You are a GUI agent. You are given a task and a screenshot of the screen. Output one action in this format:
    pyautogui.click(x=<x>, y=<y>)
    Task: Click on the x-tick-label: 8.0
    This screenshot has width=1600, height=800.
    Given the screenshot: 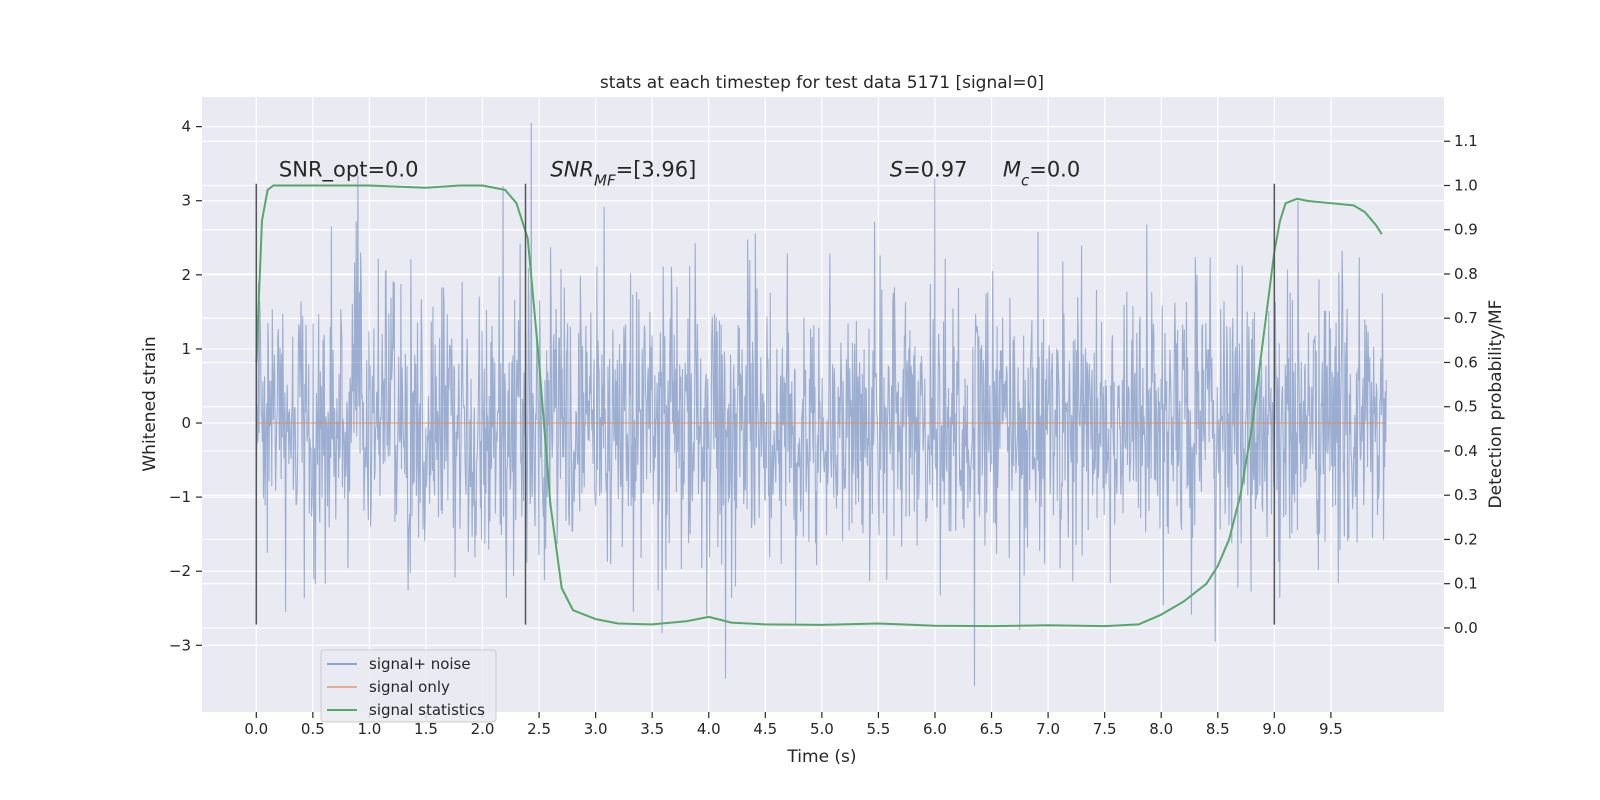 What is the action you would take?
    pyautogui.click(x=1161, y=729)
    